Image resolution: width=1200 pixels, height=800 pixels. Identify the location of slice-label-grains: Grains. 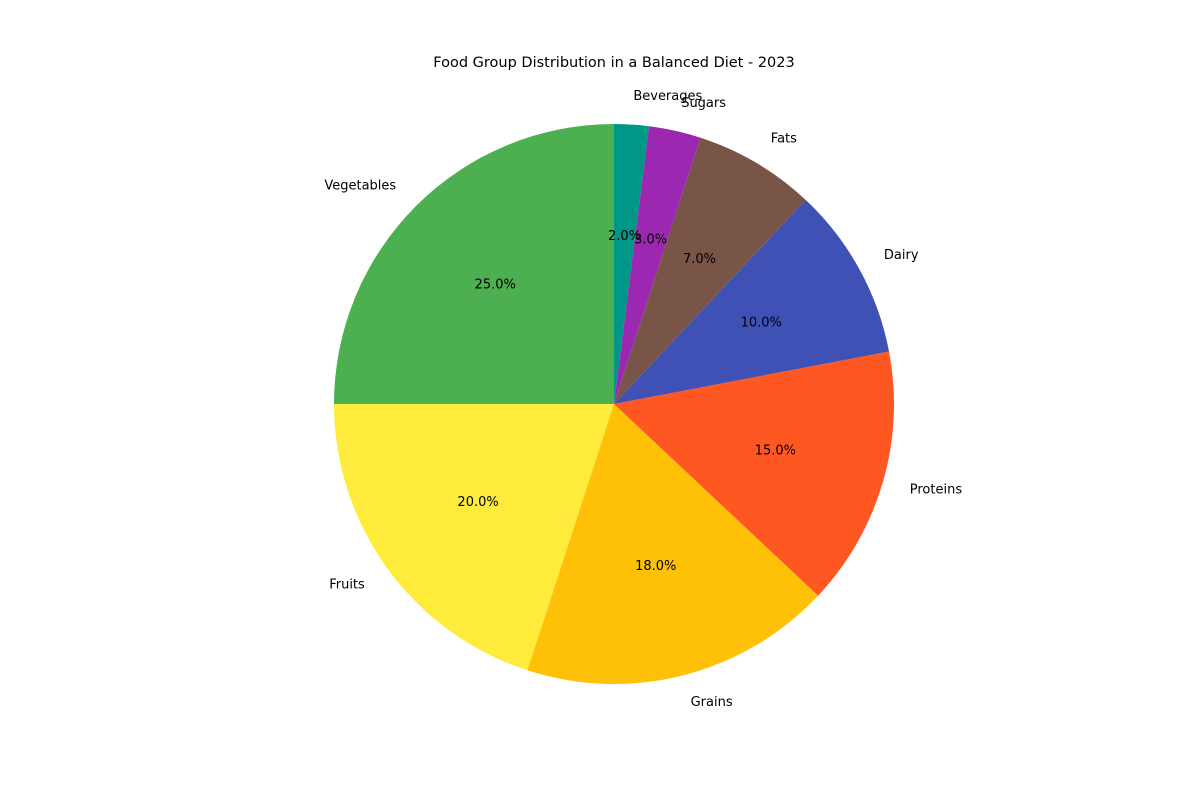
(712, 702).